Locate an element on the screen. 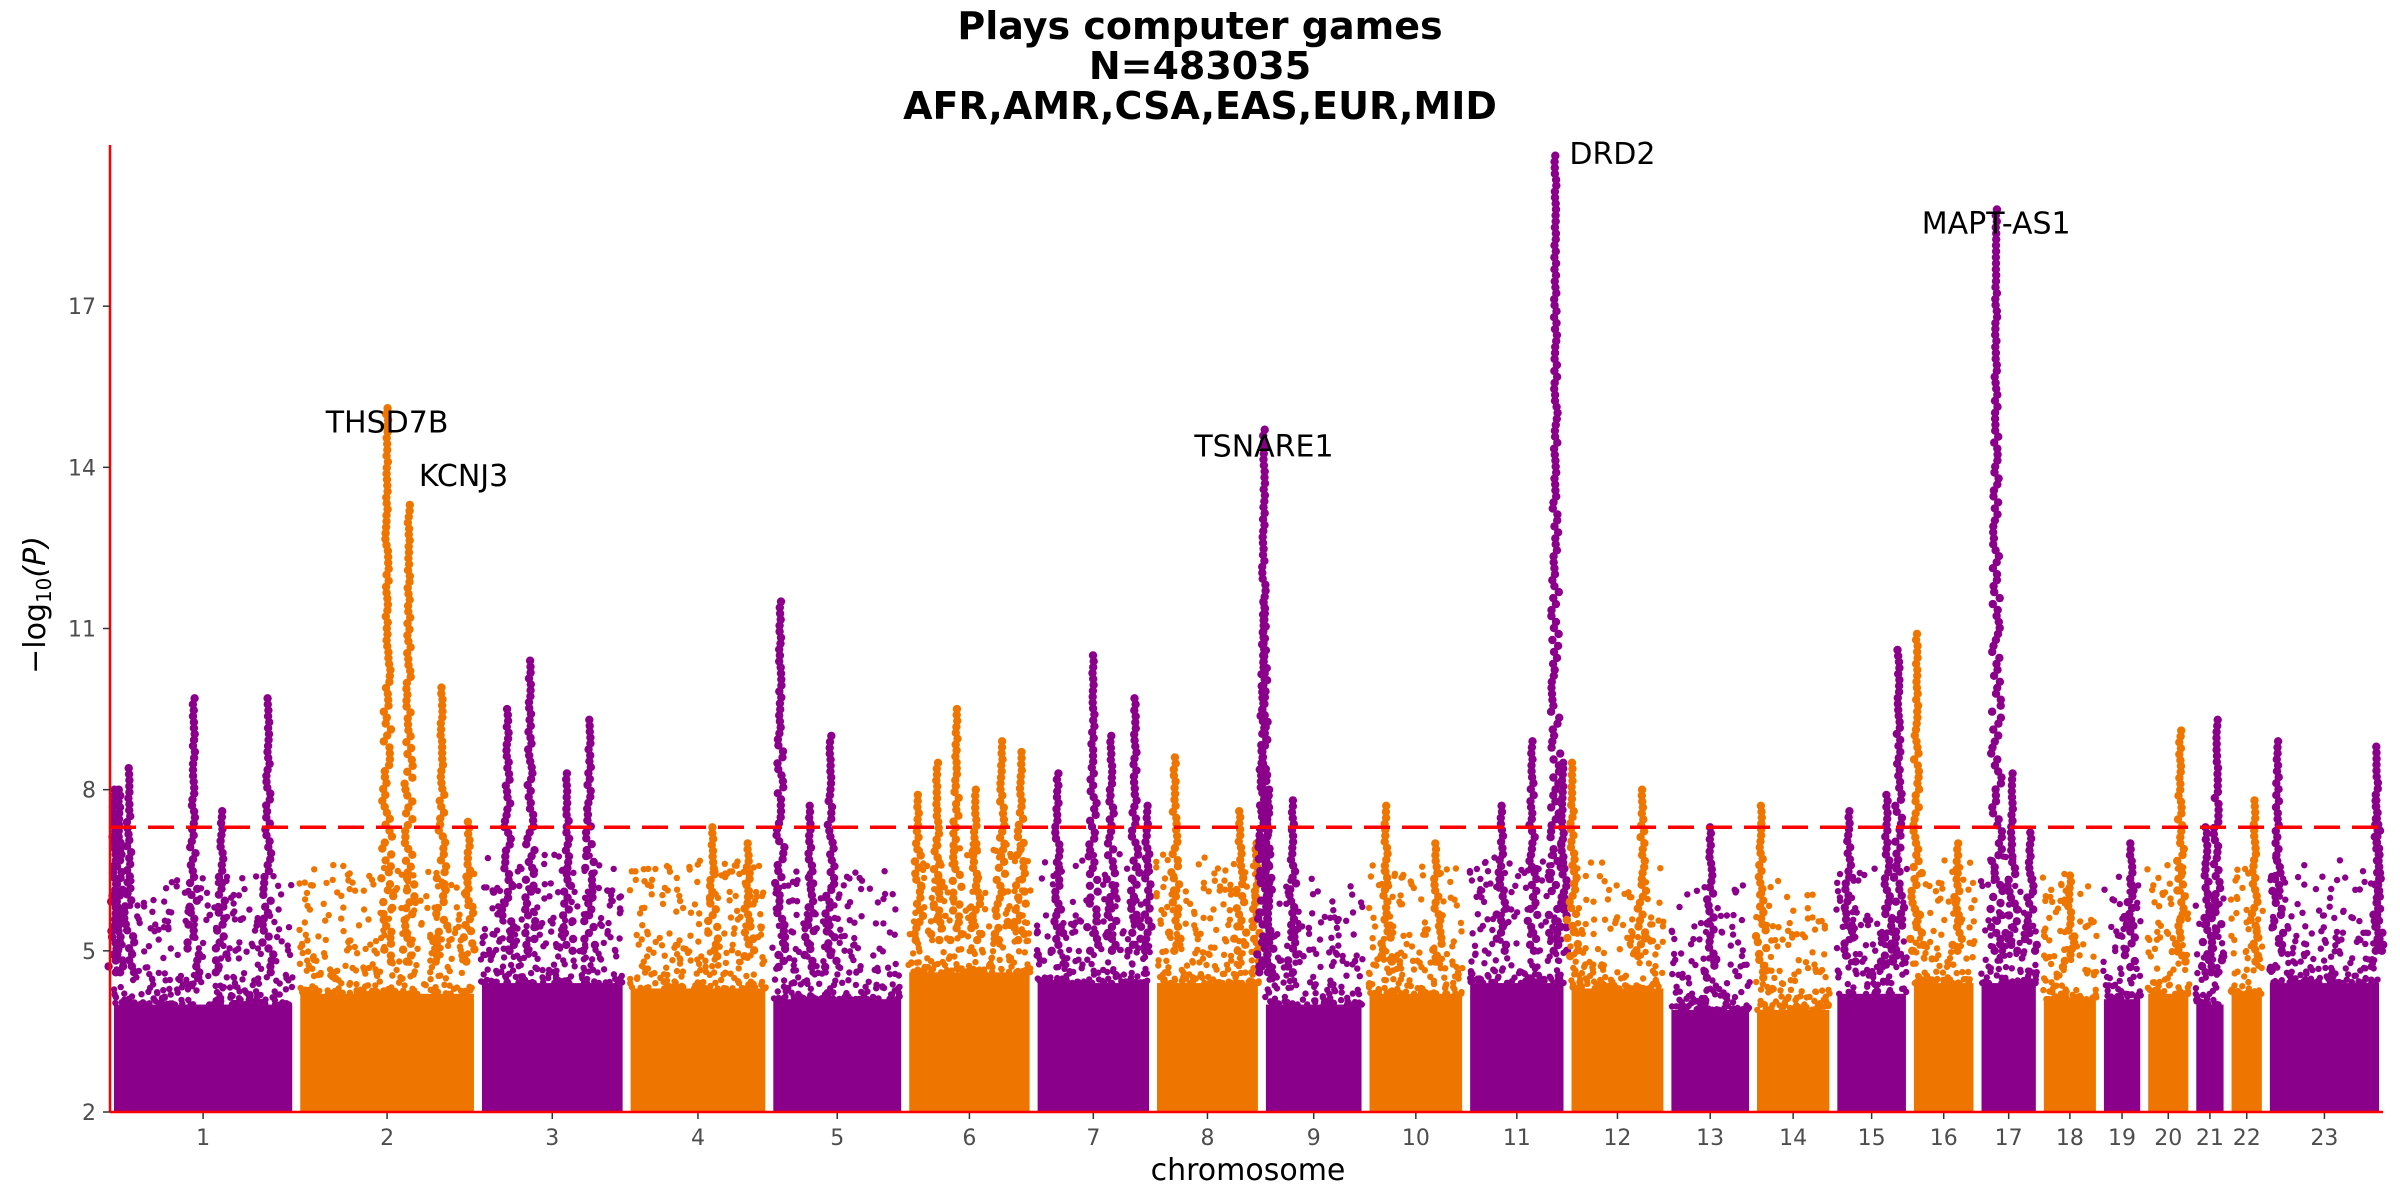  chromosome-4-points is located at coordinates (697, 967).